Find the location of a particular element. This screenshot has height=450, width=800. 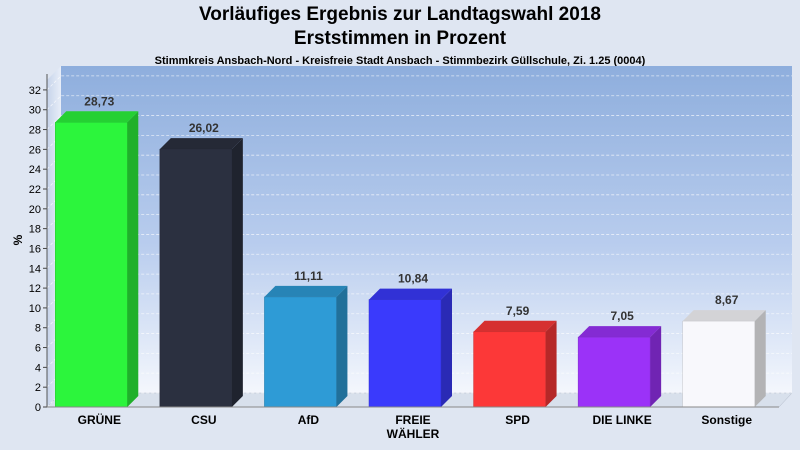

y-tick-label: 12 is located at coordinates (35, 289).